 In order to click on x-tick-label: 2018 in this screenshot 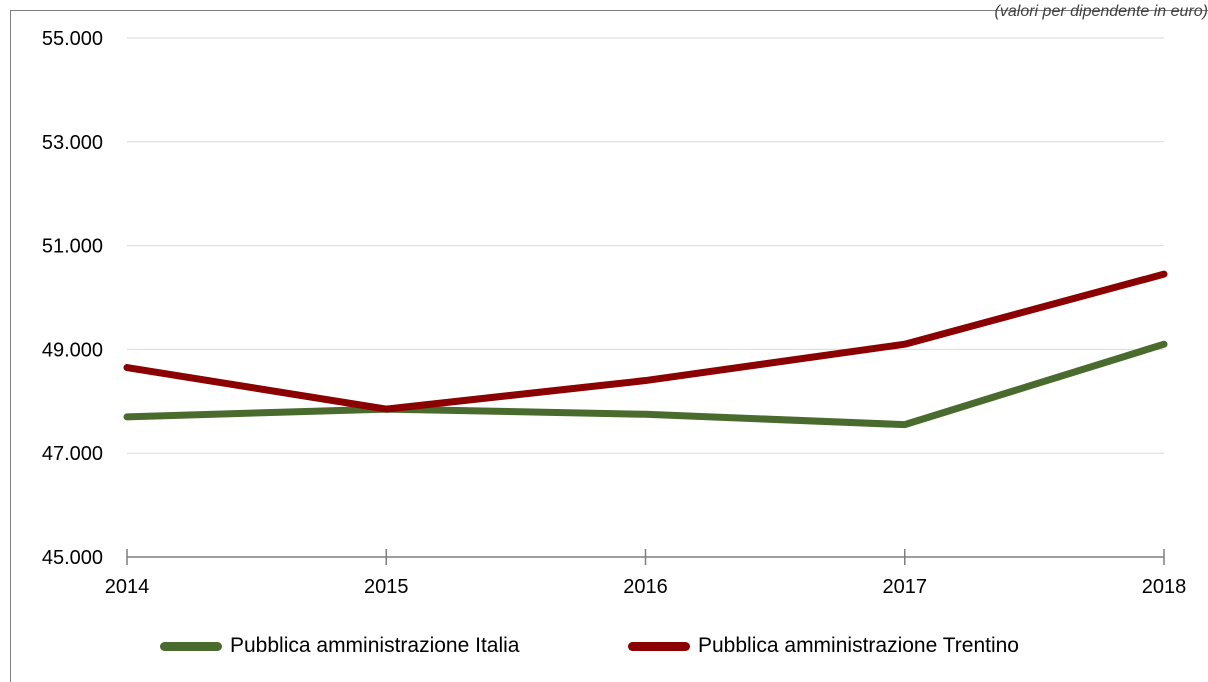, I will do `click(1164, 587)`.